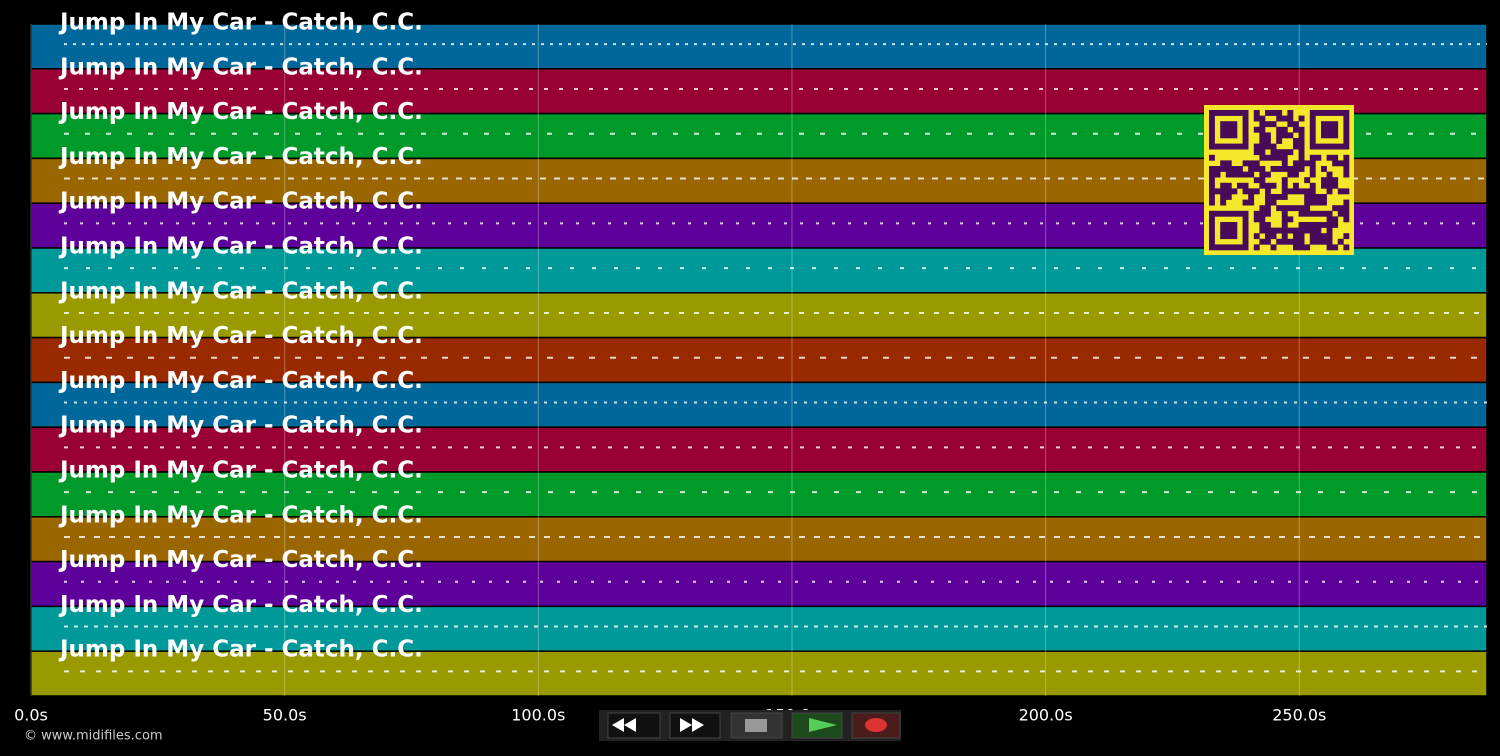 The width and height of the screenshot is (1500, 756). What do you see at coordinates (93, 736) in the screenshot?
I see `footer: © www.midifiles.com` at bounding box center [93, 736].